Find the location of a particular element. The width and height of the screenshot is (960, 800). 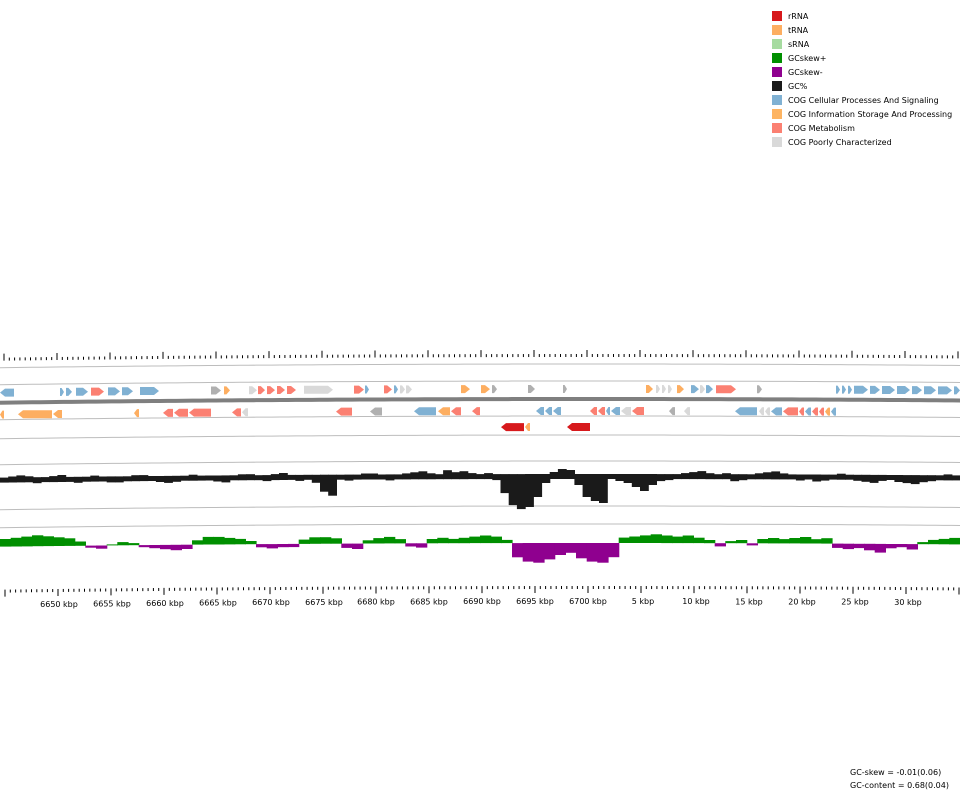

axis-tick-label: 6685 kbp is located at coordinates (429, 601).